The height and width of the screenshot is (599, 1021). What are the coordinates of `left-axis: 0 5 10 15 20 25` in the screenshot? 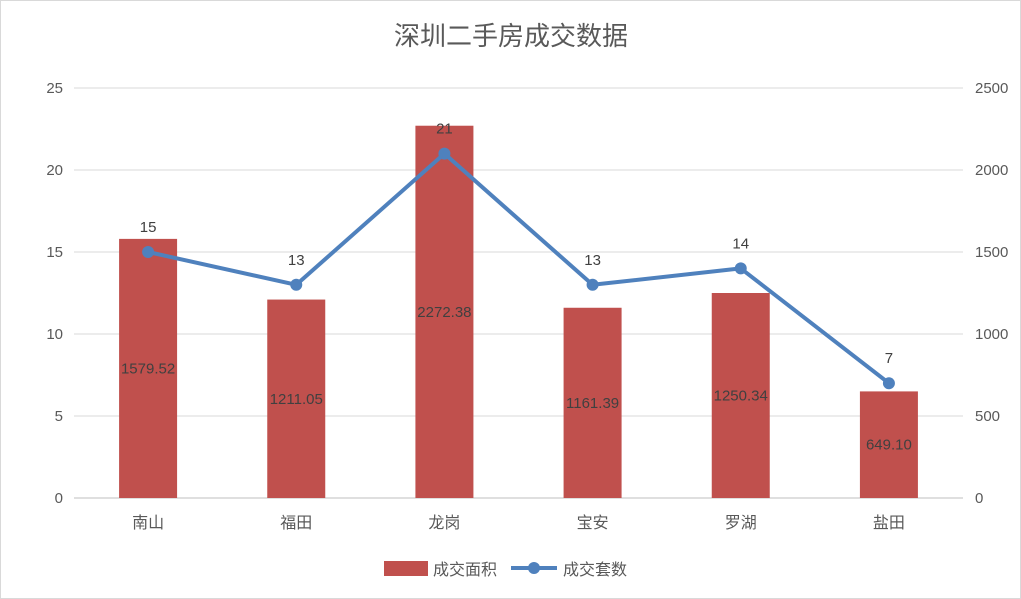 It's located at (54, 293).